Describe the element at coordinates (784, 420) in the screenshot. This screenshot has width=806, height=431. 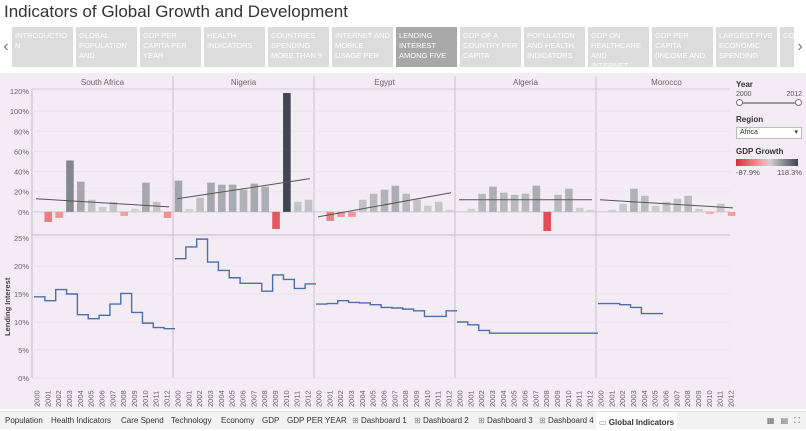
I see `view-controls: ▦ ▤ ⛶` at that location.